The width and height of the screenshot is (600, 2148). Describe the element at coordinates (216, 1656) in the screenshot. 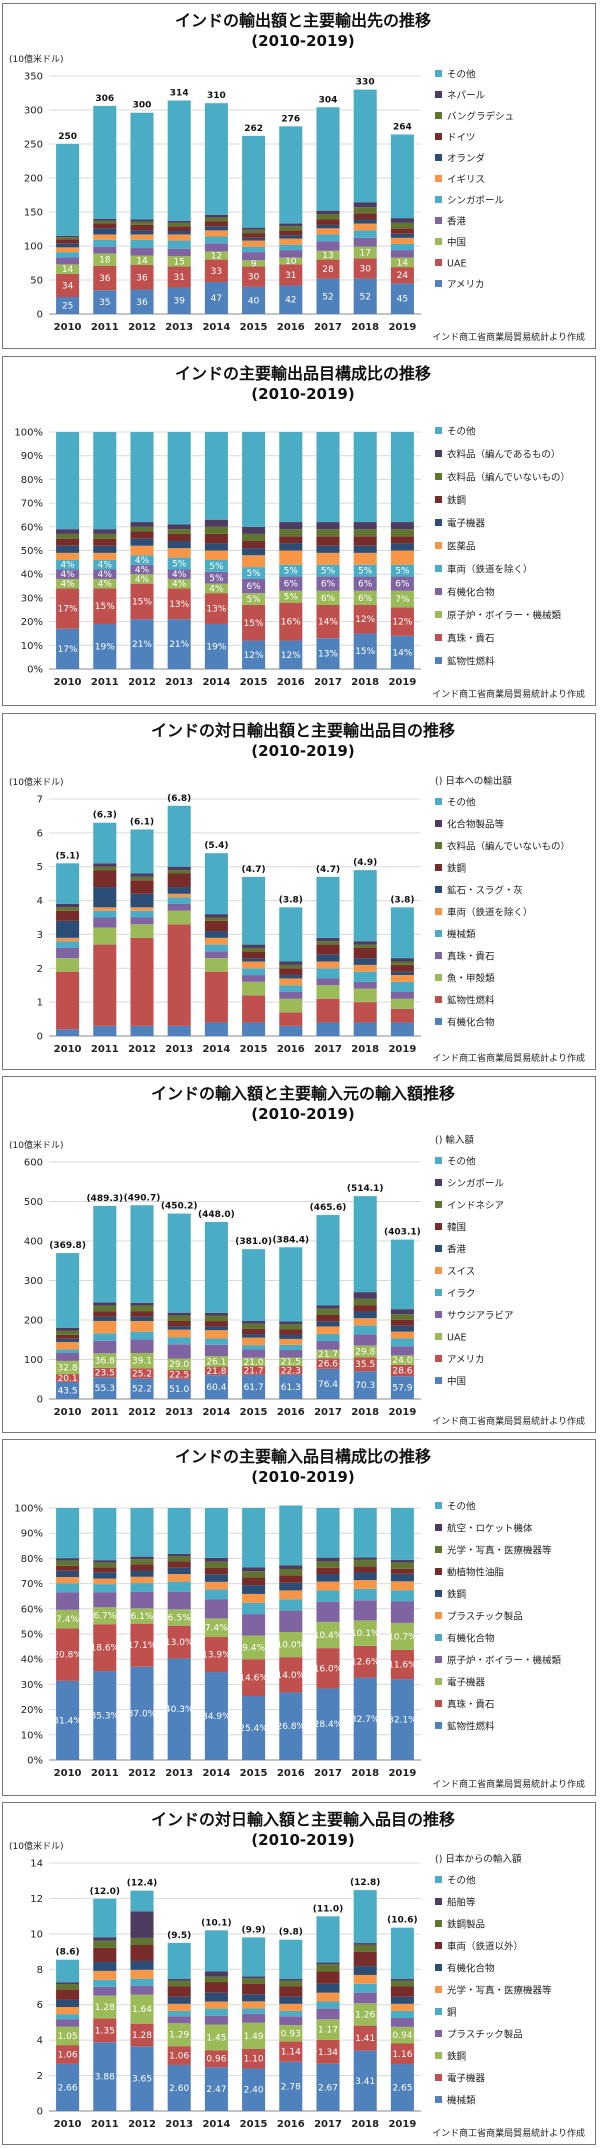

I see `data-label: 13.9%` at that location.